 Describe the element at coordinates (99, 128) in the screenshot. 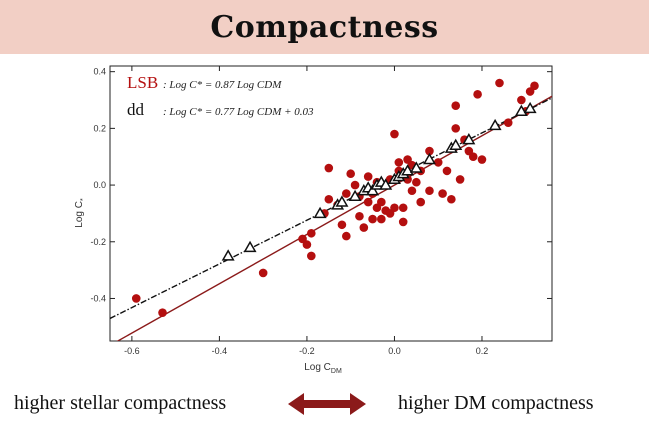

I see `y-tick-label: 0.2` at that location.